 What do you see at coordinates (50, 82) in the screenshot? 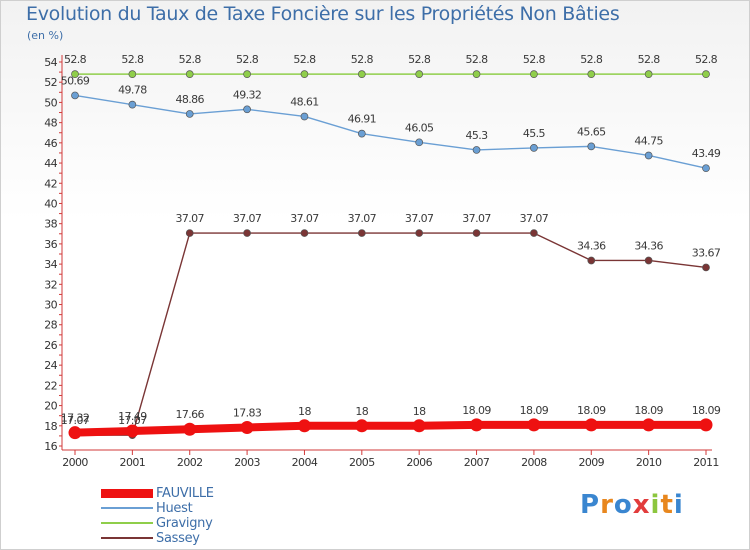
I see `y-tick-label: 52` at bounding box center [50, 82].